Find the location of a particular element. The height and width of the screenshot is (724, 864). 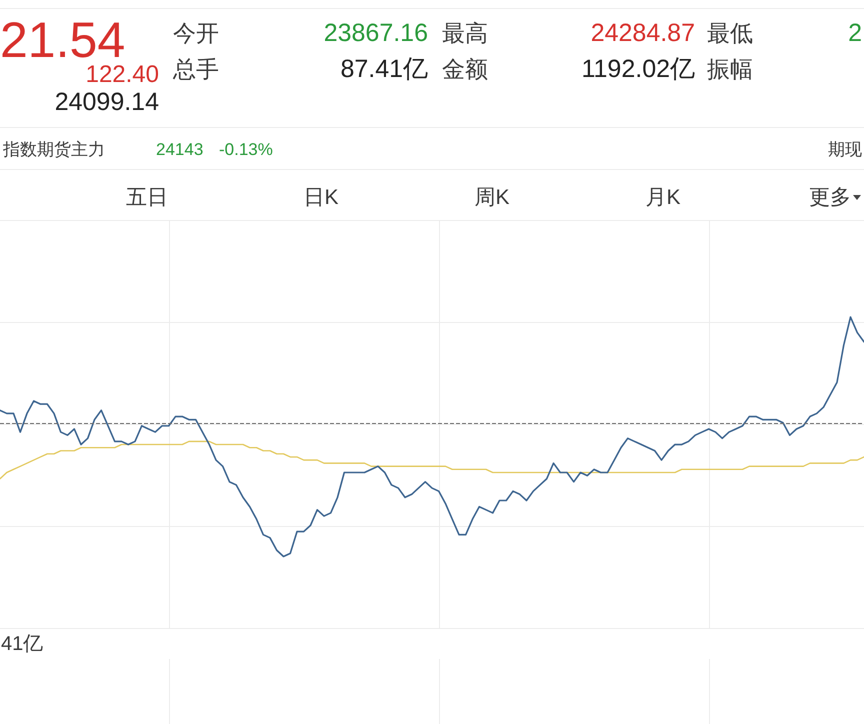

text: 月K is located at coordinates (663, 197).